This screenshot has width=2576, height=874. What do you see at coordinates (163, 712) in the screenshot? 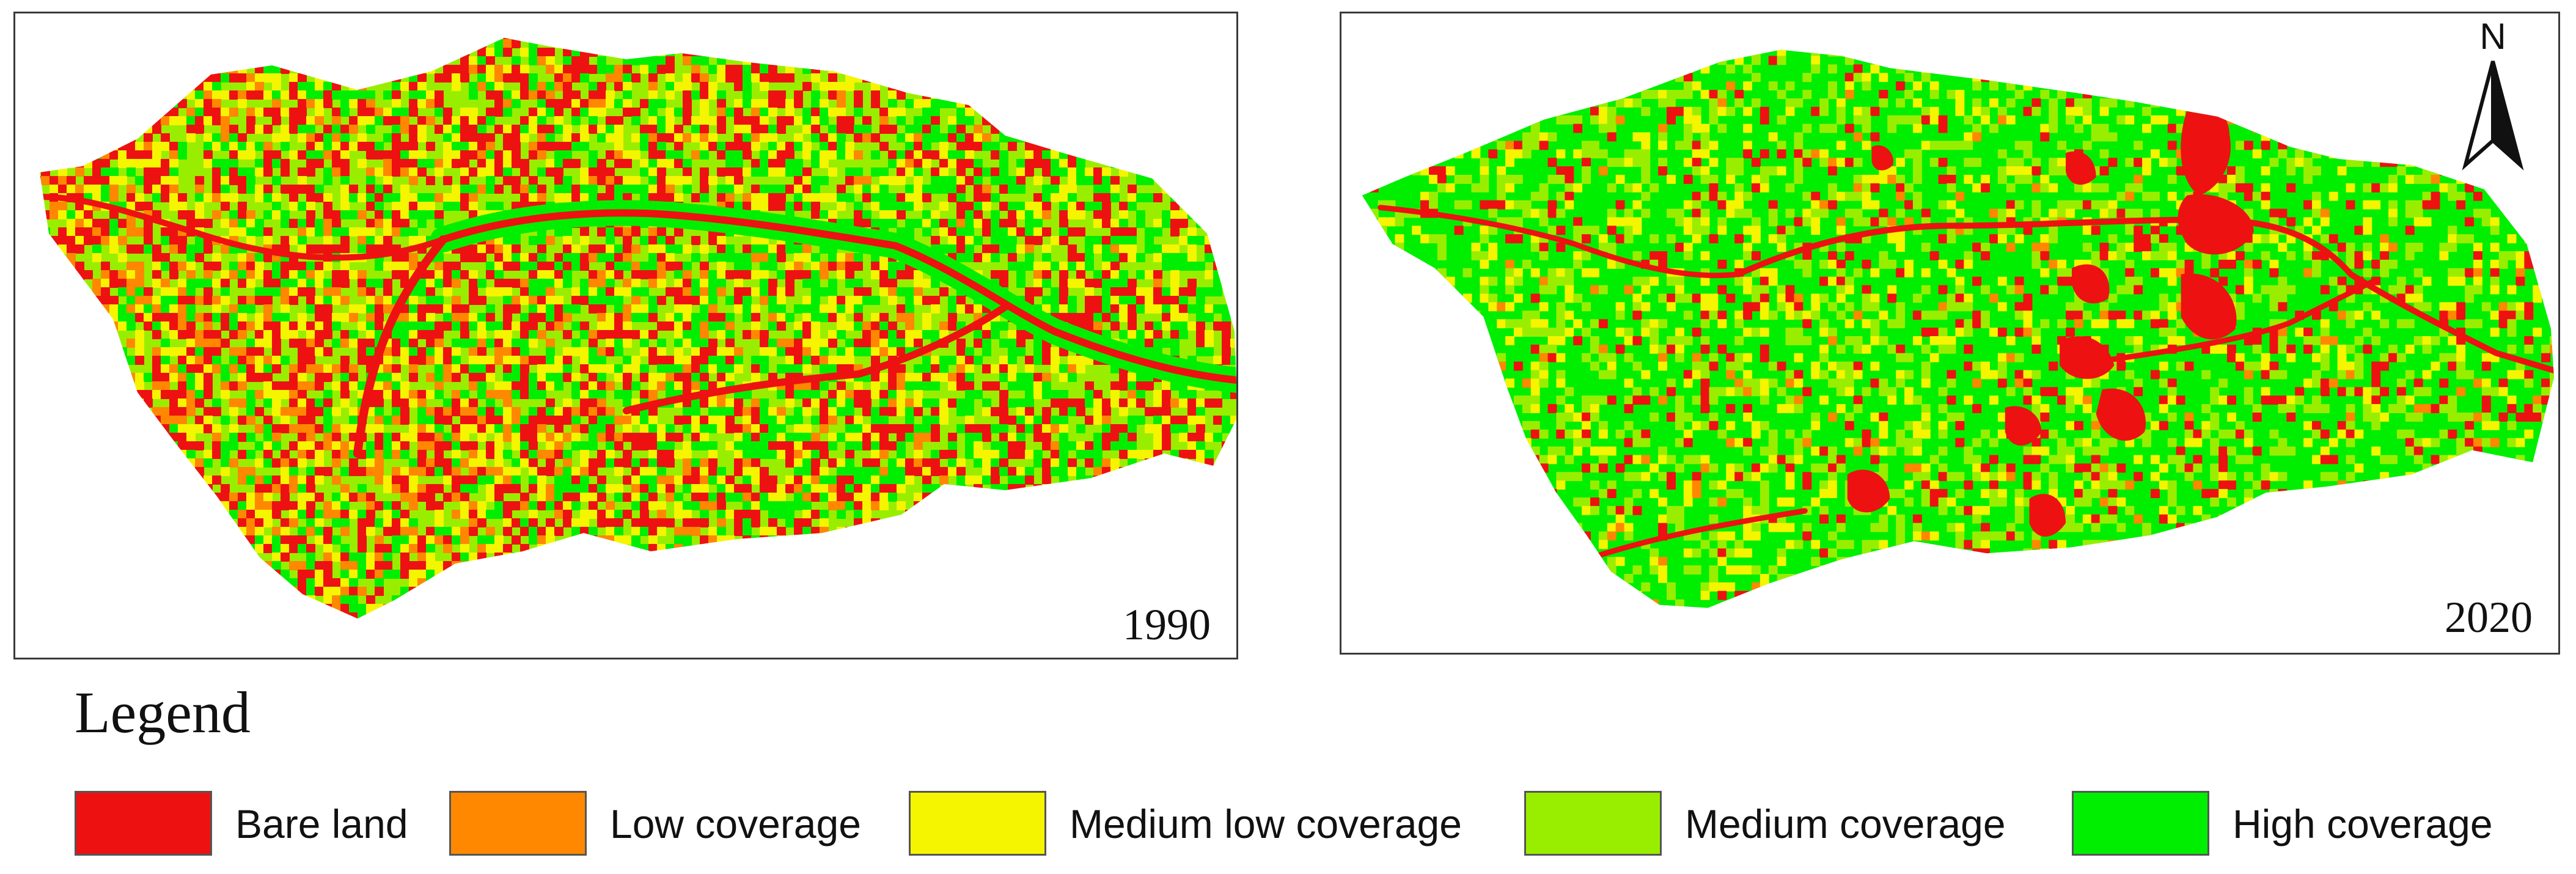
I see `legend-title: Legend` at bounding box center [163, 712].